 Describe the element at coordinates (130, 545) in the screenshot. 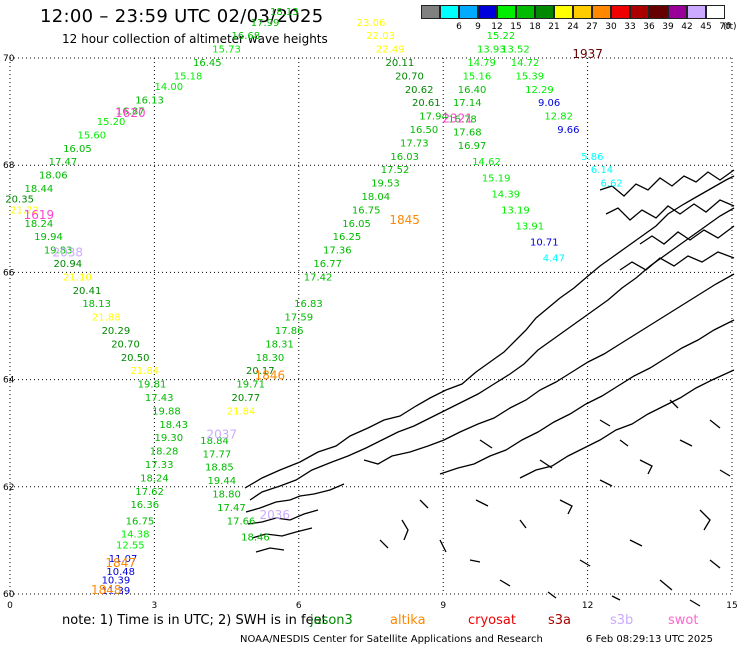

I see `swh-value-label: 12.55` at that location.